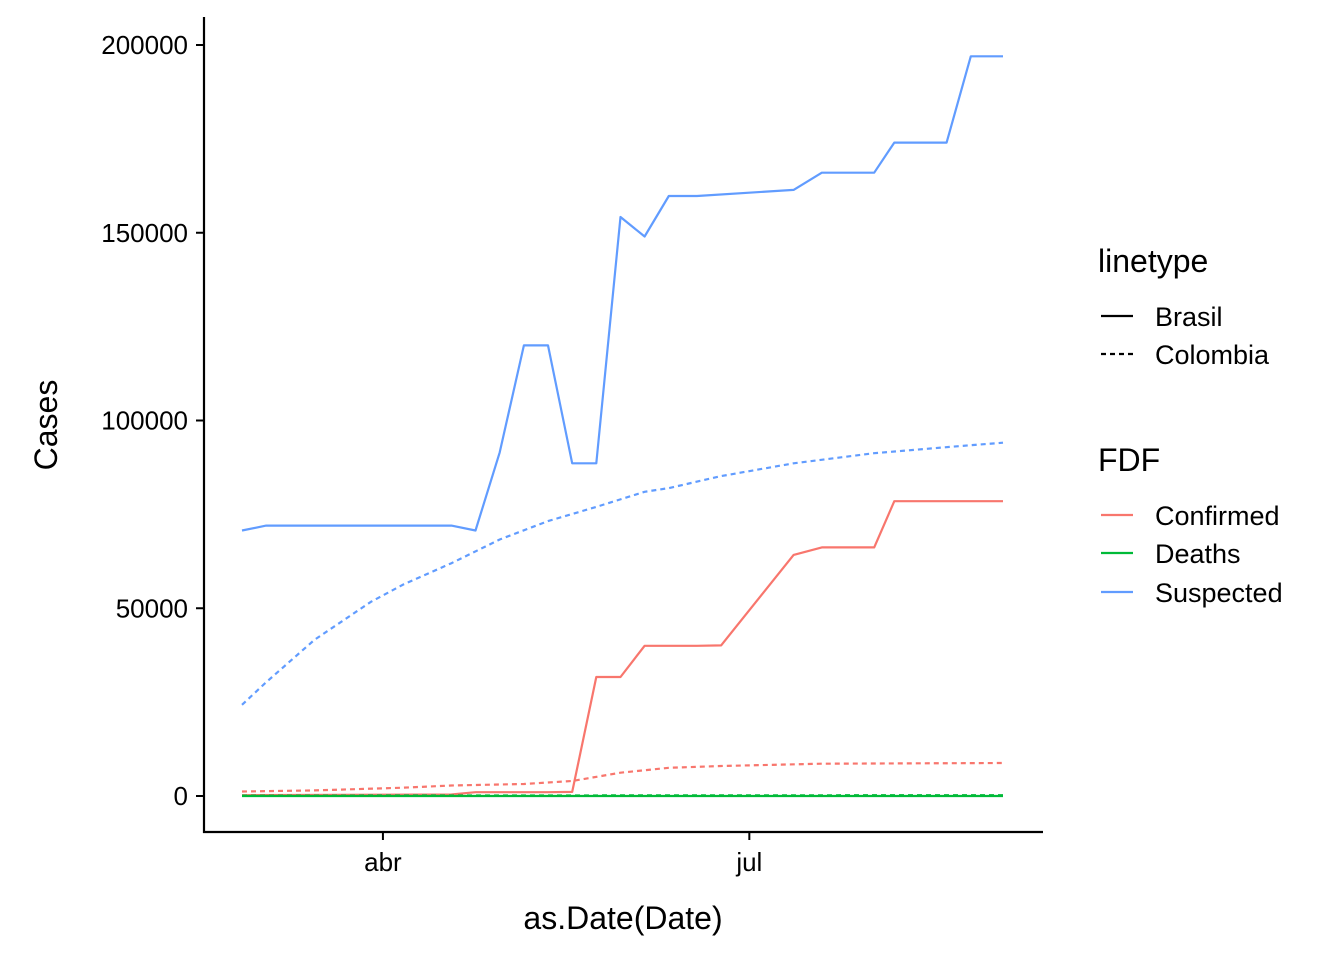 This screenshot has width=1344, height=960. What do you see at coordinates (144, 45) in the screenshot?
I see `y-tick-label: 200000` at bounding box center [144, 45].